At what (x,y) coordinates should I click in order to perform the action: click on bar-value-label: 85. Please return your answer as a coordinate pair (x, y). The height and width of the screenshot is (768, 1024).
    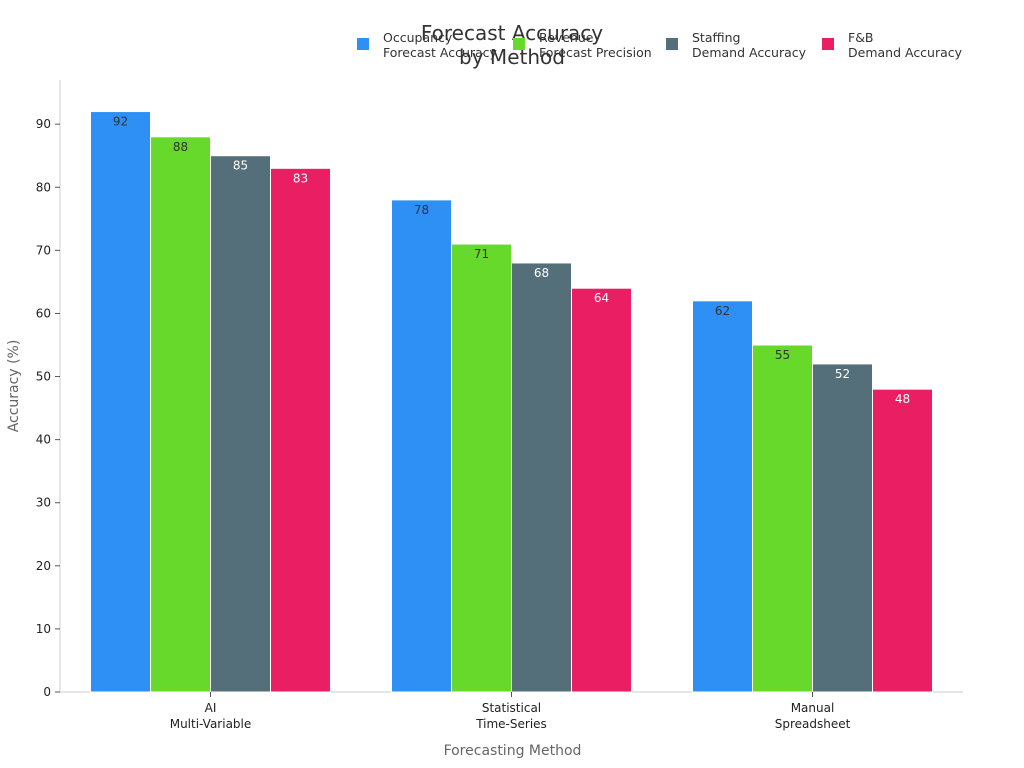
    Looking at the image, I should click on (240, 166).